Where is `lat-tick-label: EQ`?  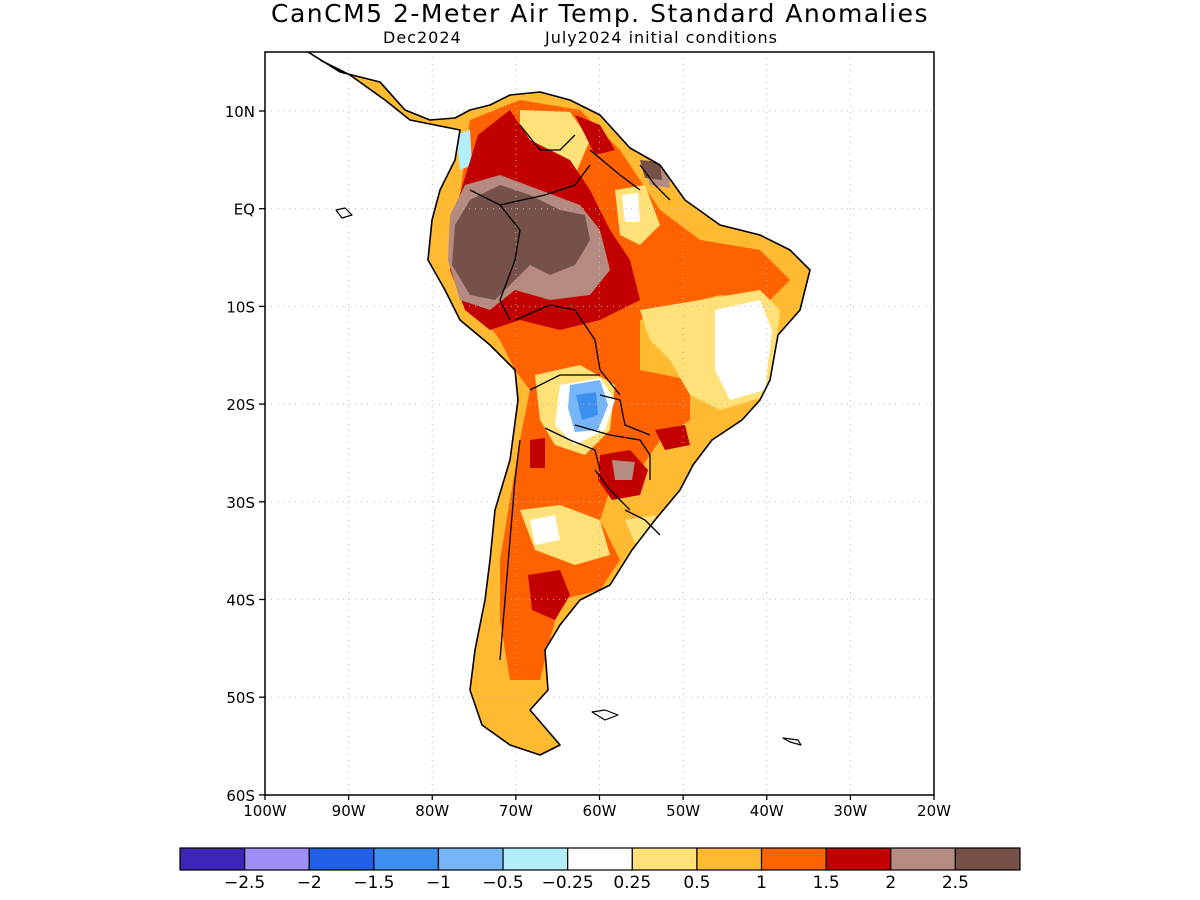
lat-tick-label: EQ is located at coordinates (244, 210).